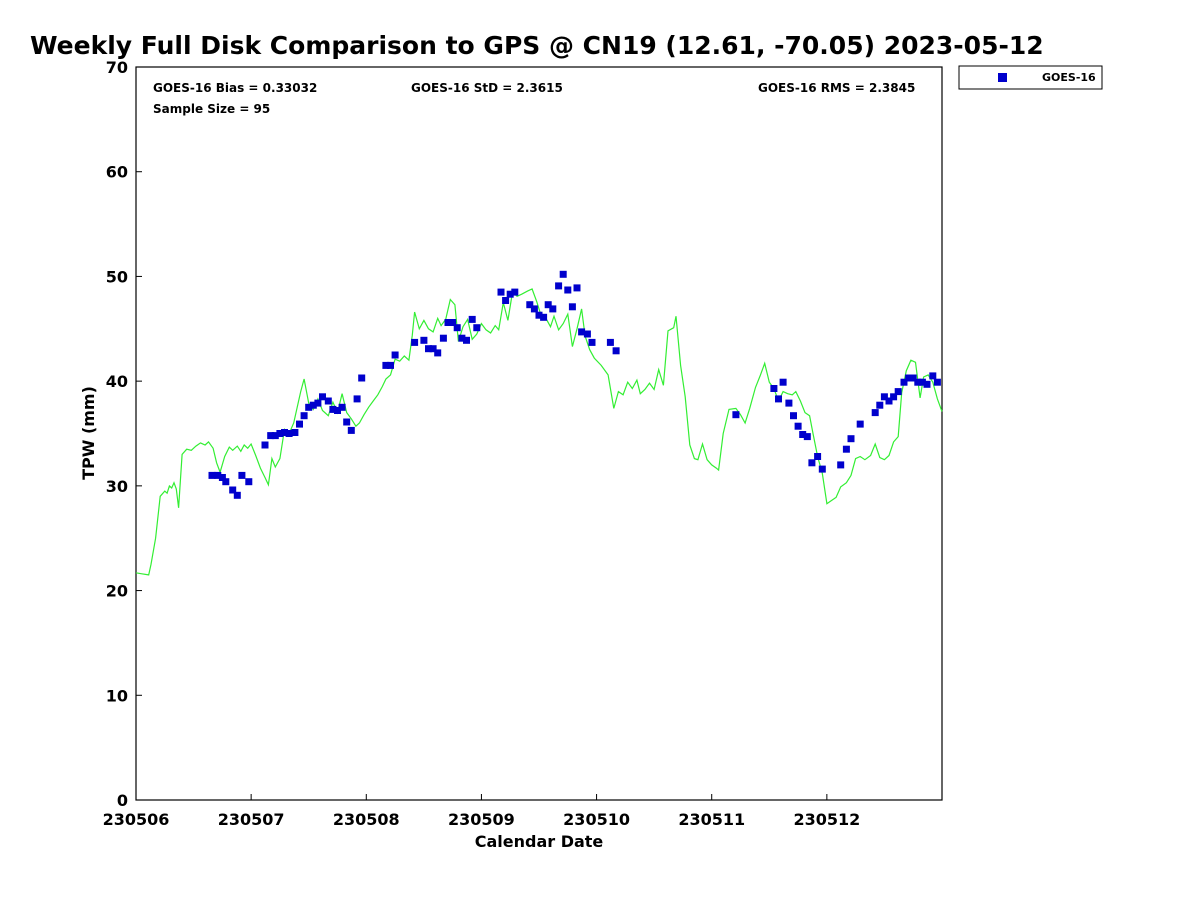 This screenshot has height=900, width=1200. What do you see at coordinates (117, 67) in the screenshot?
I see `y-tick-label: 70` at bounding box center [117, 67].